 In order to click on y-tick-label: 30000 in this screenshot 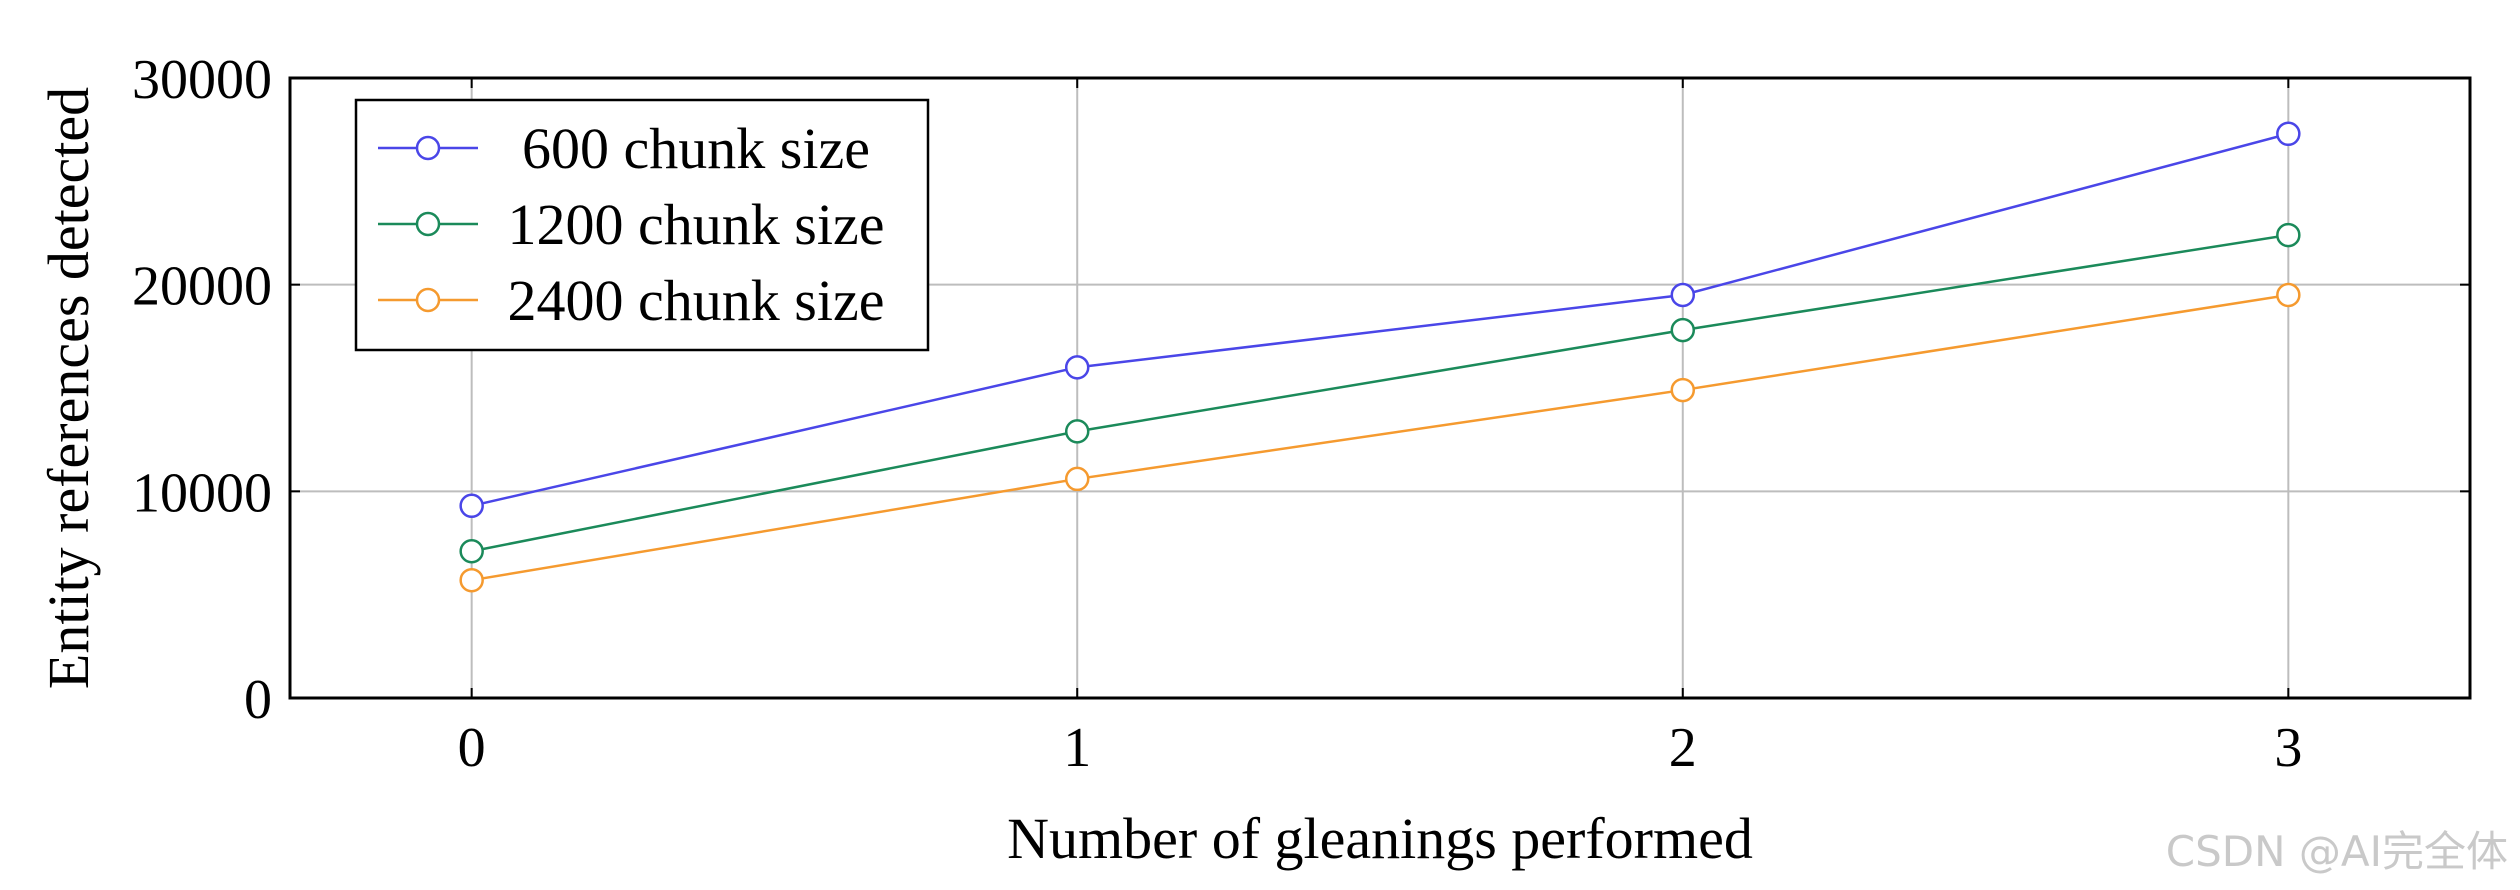, I will do `click(202, 80)`.